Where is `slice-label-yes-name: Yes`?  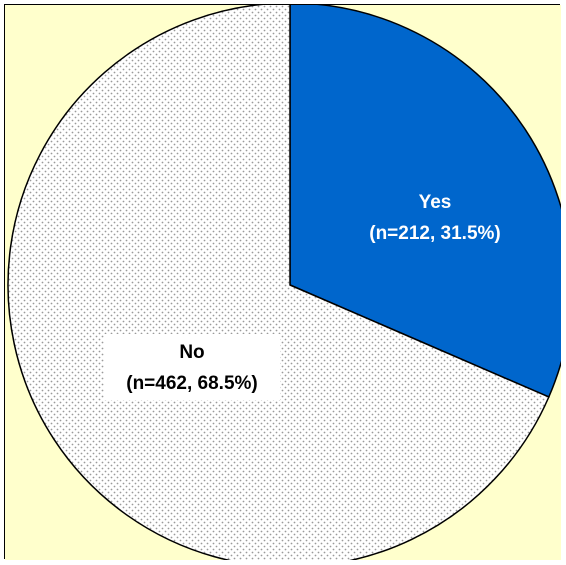 slice-label-yes-name: Yes is located at coordinates (435, 202).